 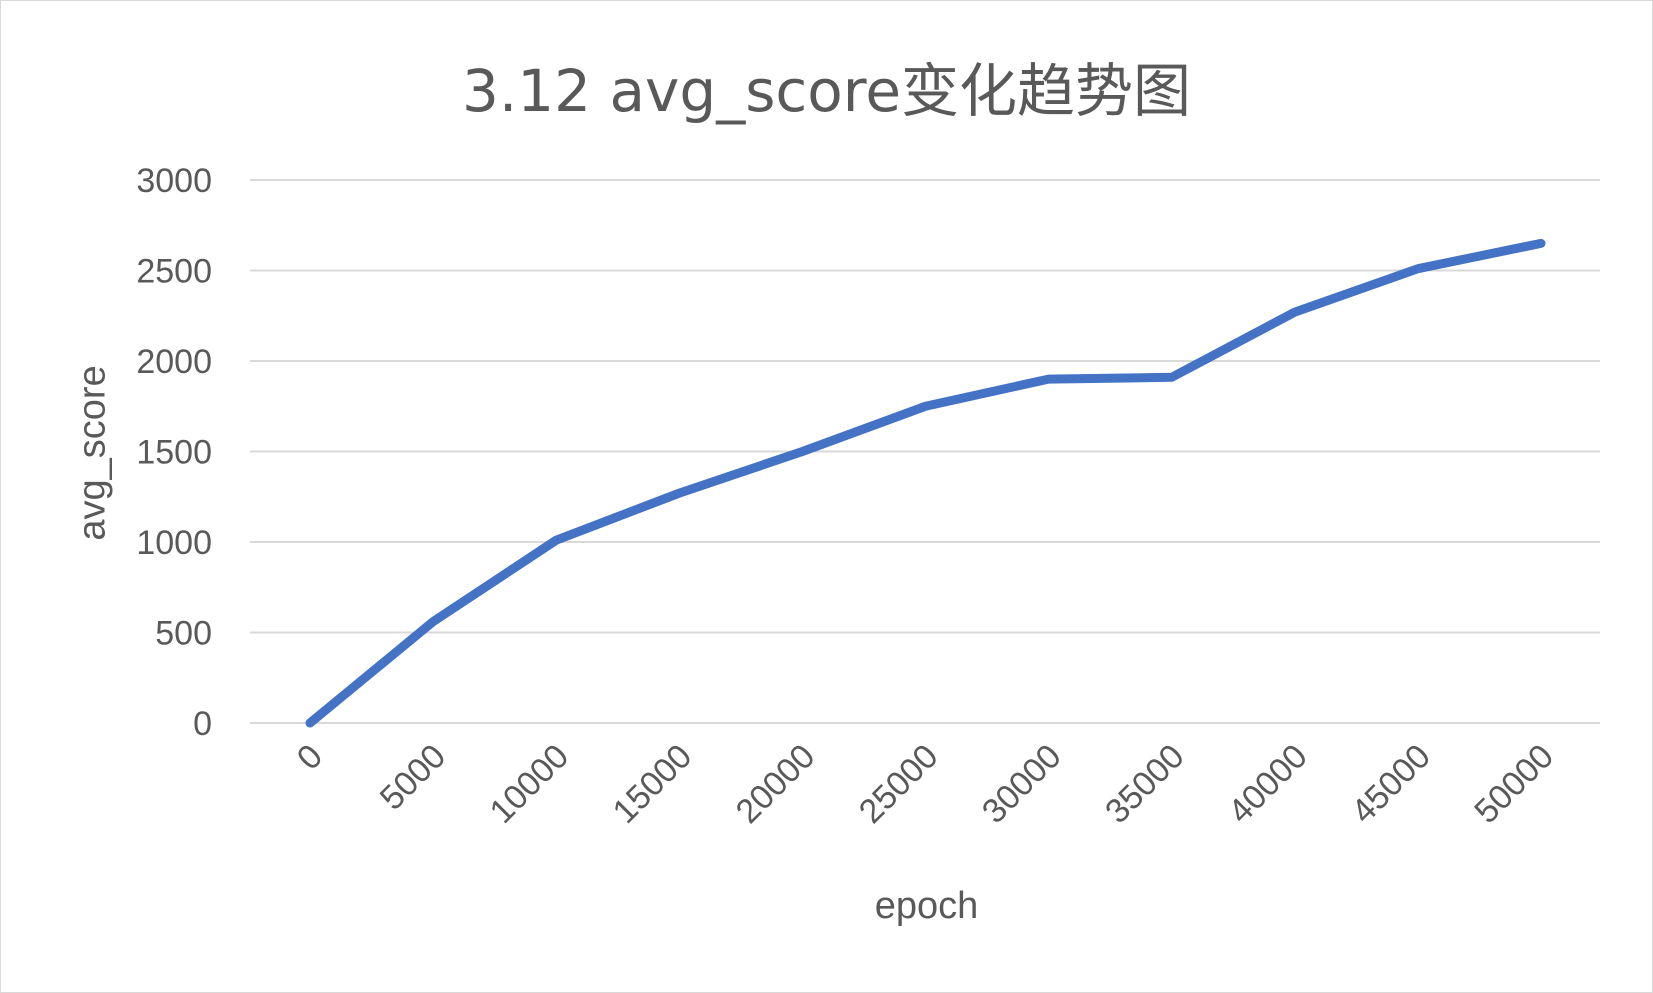 I want to click on y-tick-label: 3000, so click(x=174, y=181).